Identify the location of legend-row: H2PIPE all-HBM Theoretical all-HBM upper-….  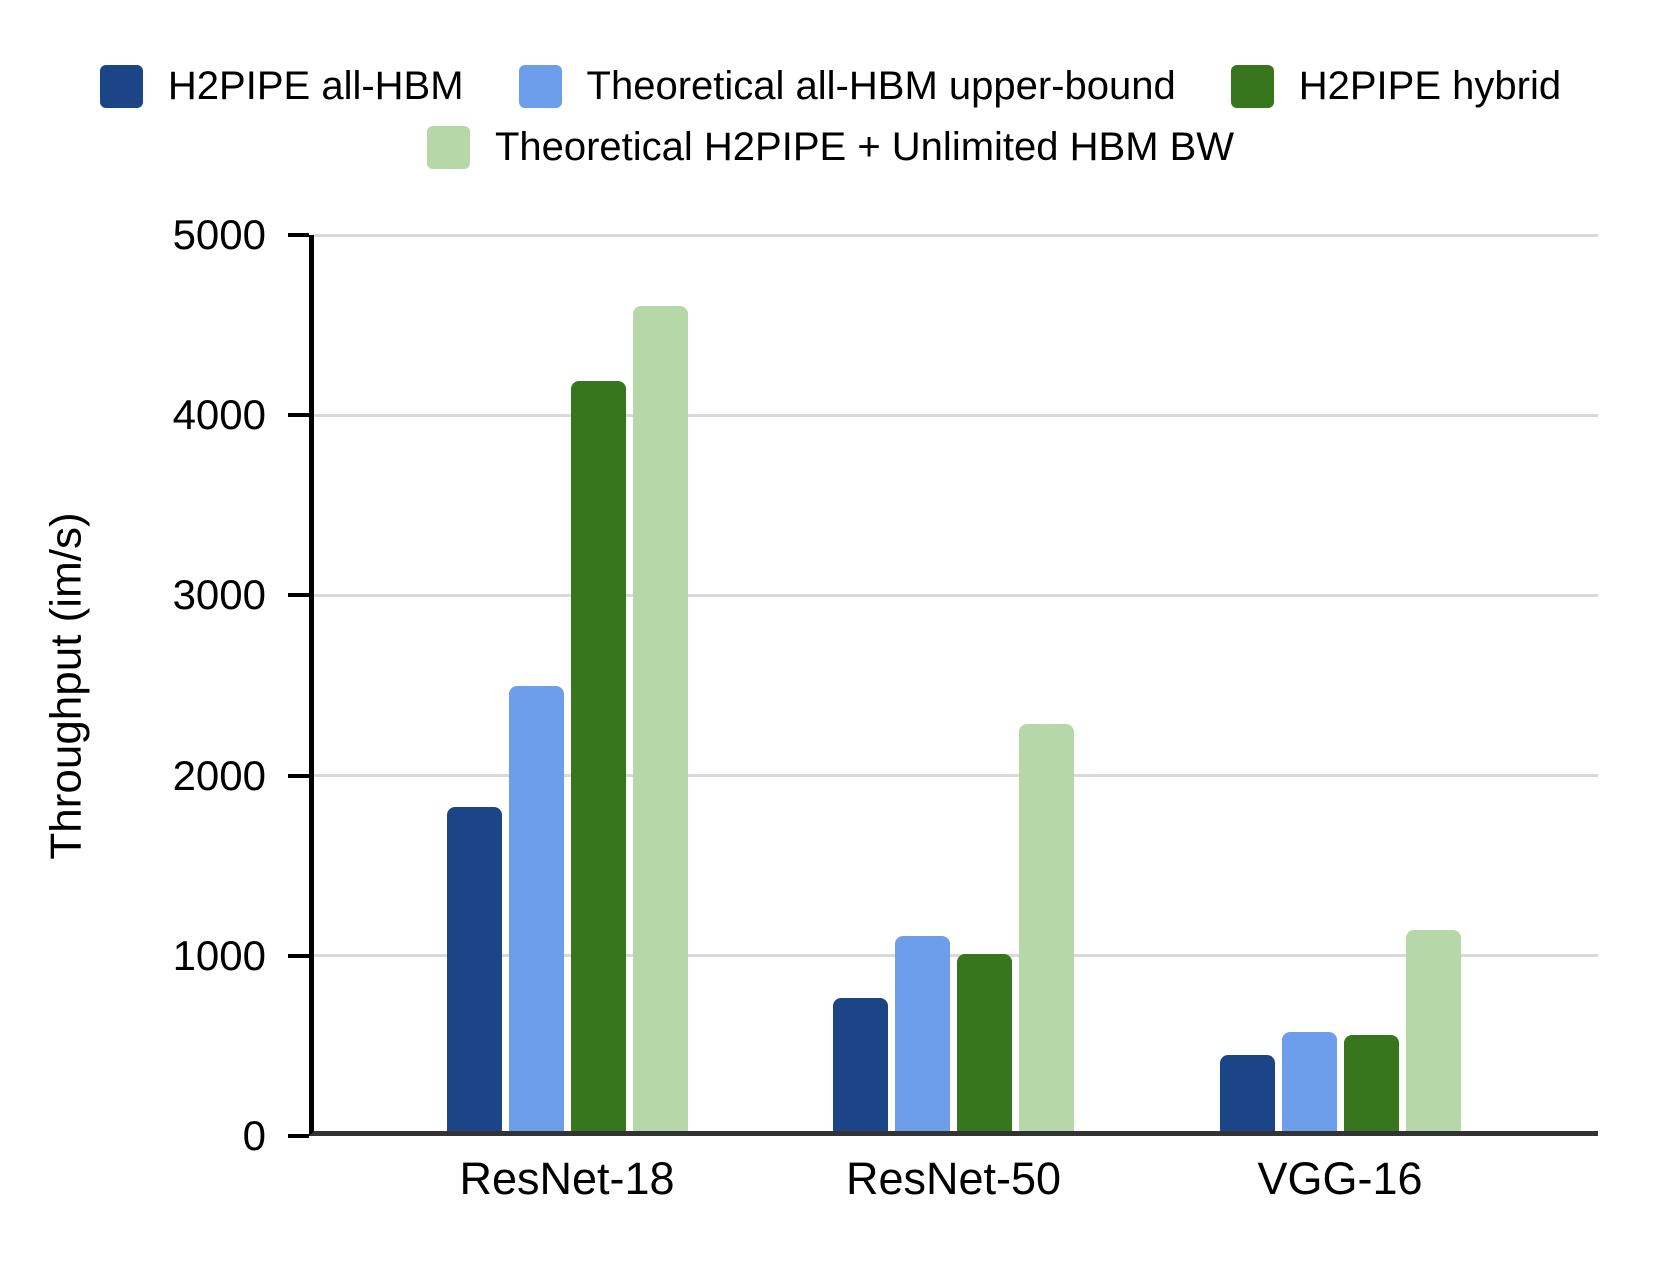
(830, 86).